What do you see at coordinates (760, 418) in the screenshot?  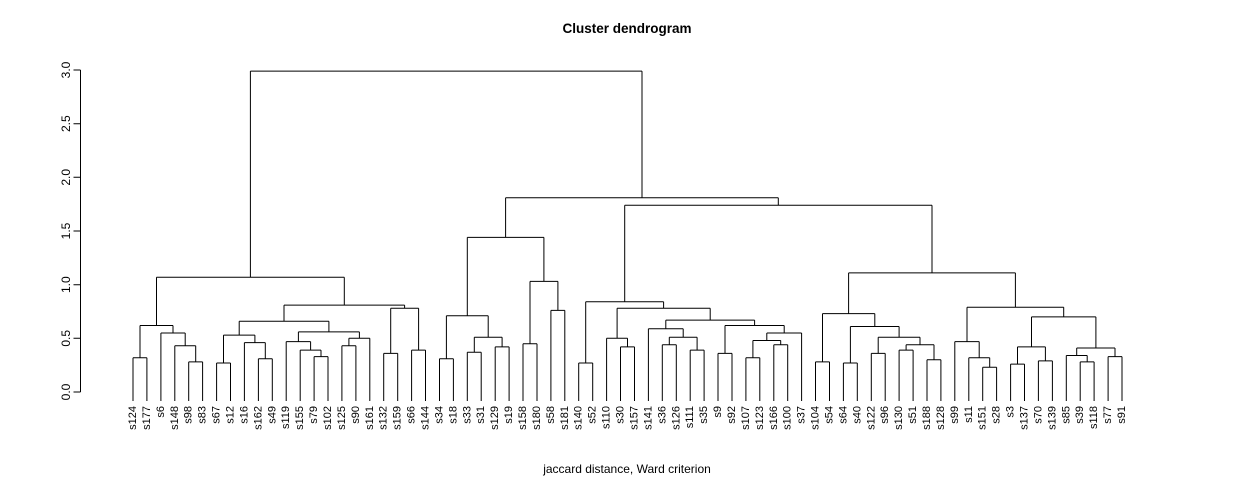 I see `leaf-label-s123: s123` at bounding box center [760, 418].